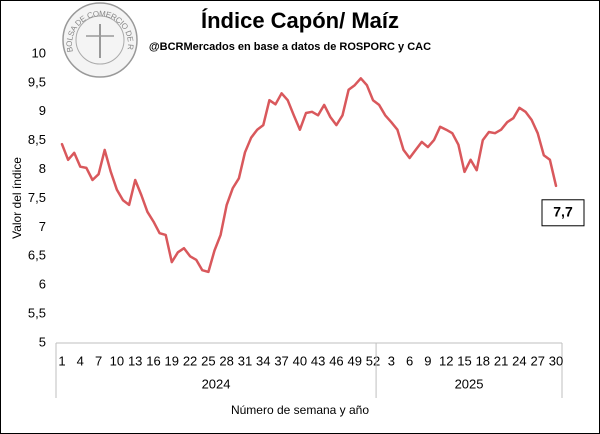  Describe the element at coordinates (42, 226) in the screenshot. I see `y-tick-label: 7` at that location.